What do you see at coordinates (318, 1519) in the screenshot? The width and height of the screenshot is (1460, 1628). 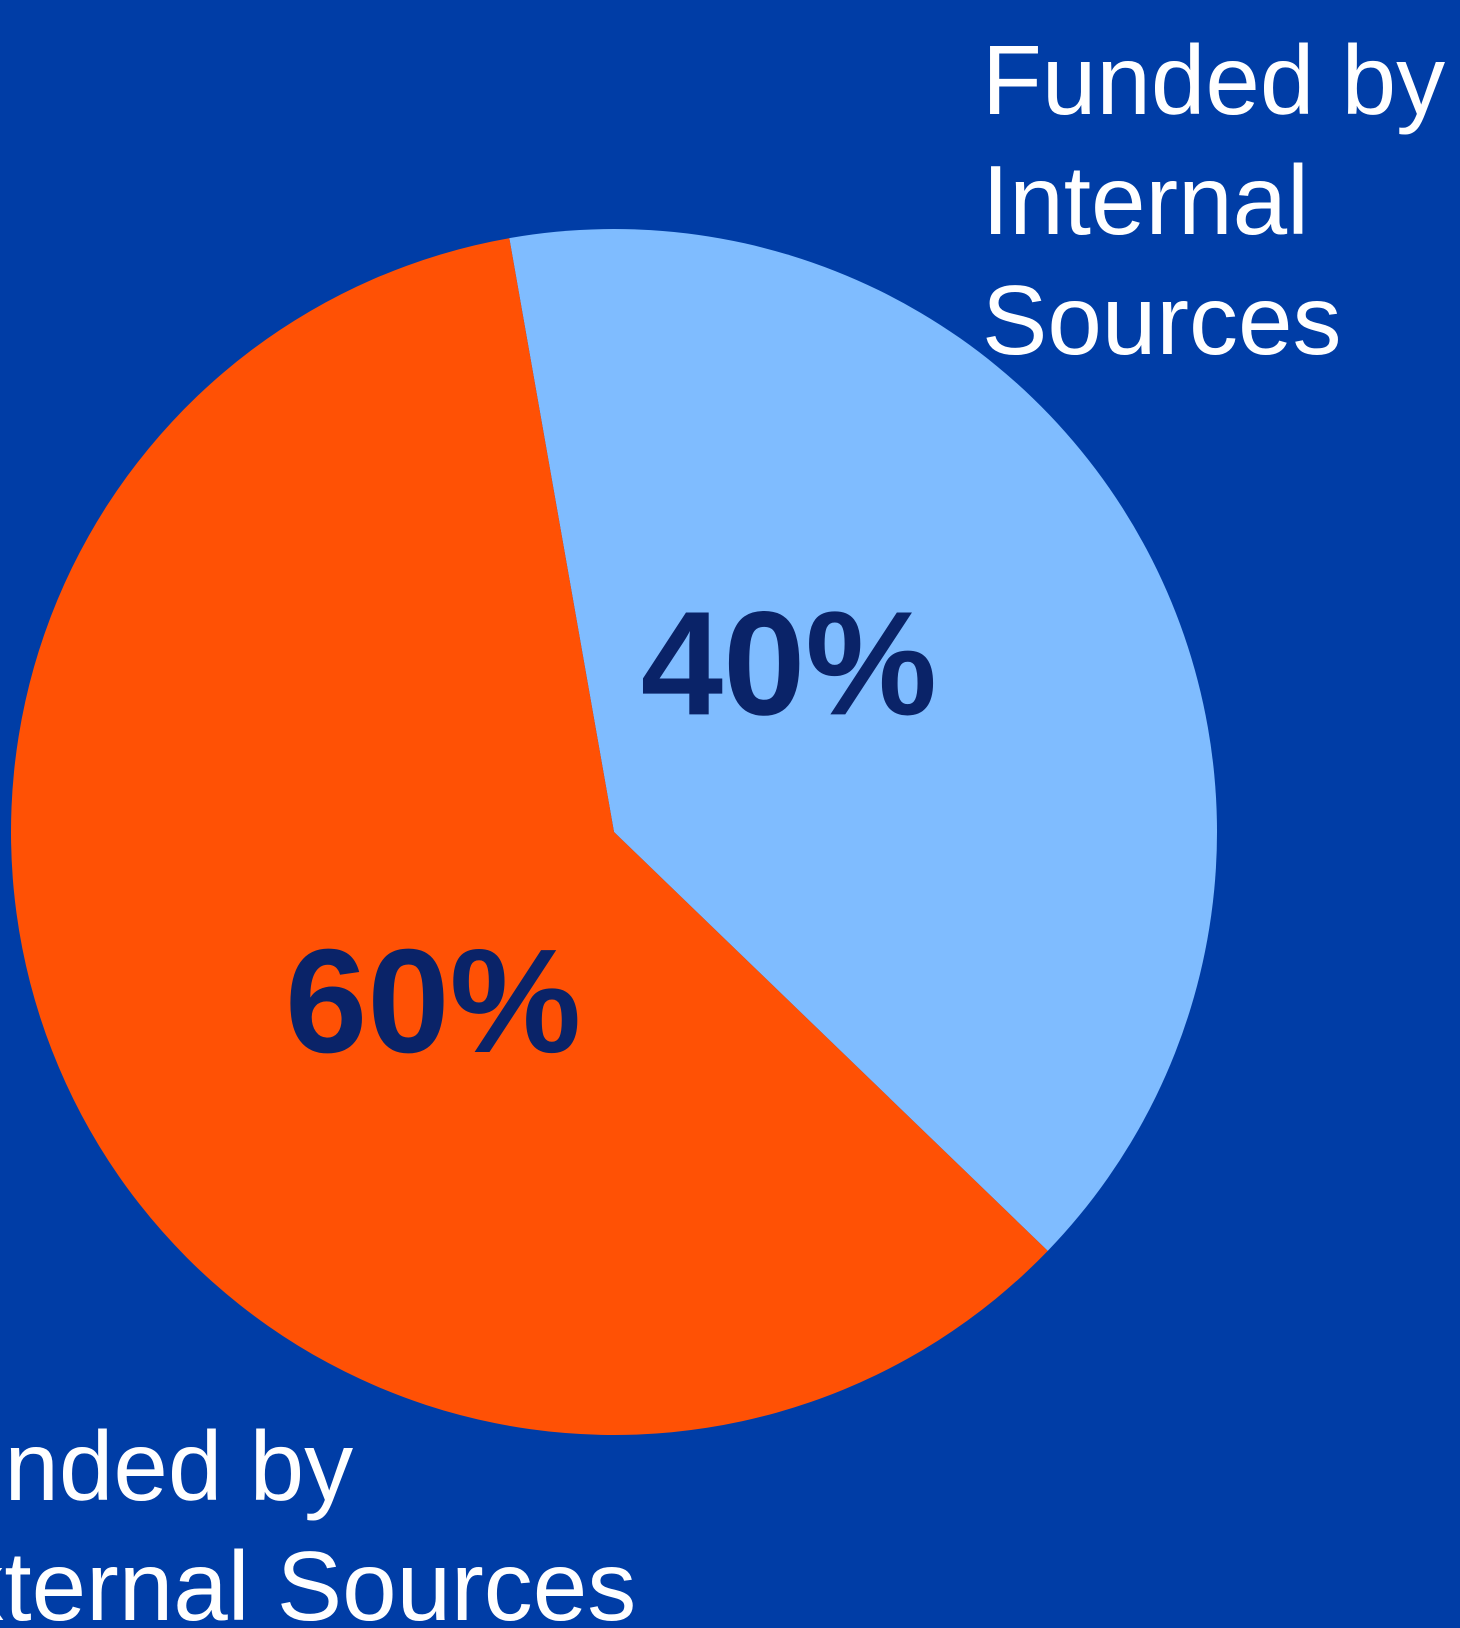 I see `slice-category-label-external: Funded by External Sources` at bounding box center [318, 1519].